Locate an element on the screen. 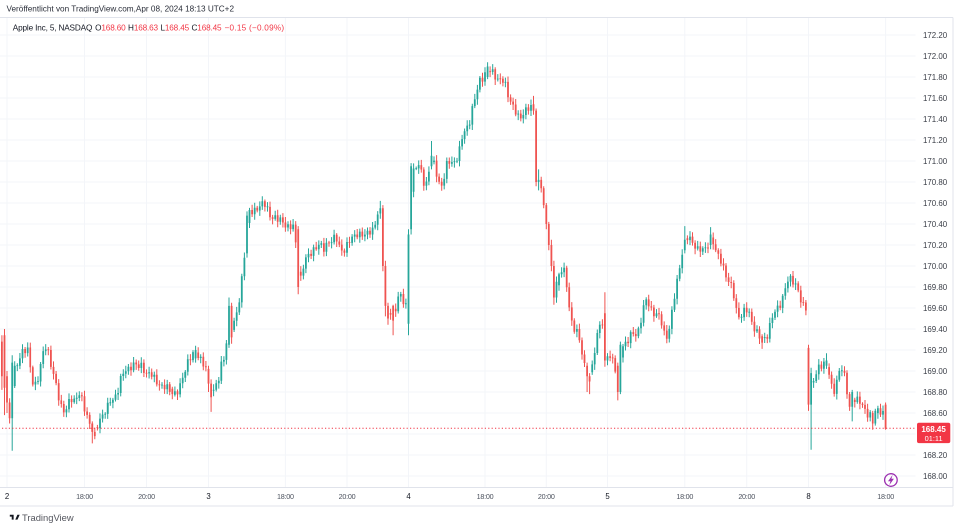 The image size is (960, 530). svg-text: 168.80 is located at coordinates (935, 392).